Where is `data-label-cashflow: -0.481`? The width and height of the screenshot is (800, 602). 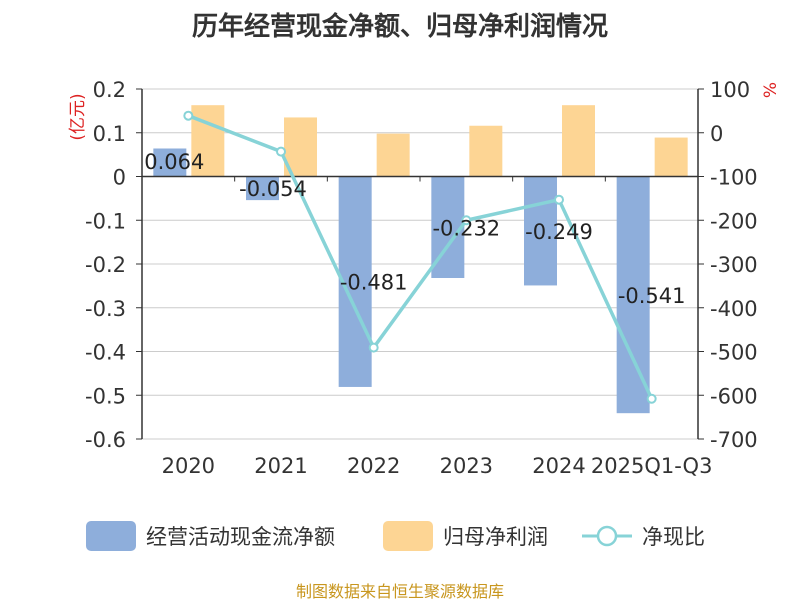
data-label-cashflow: -0.481 is located at coordinates (374, 283).